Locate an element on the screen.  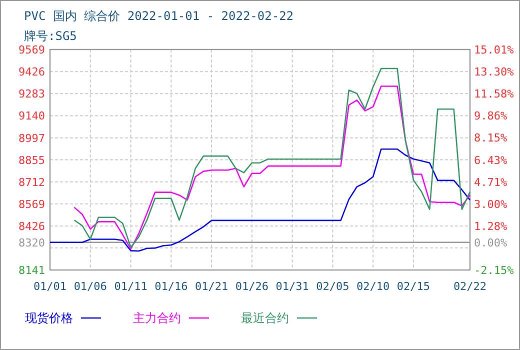
x-tick-label: 02/05 is located at coordinates (333, 286).